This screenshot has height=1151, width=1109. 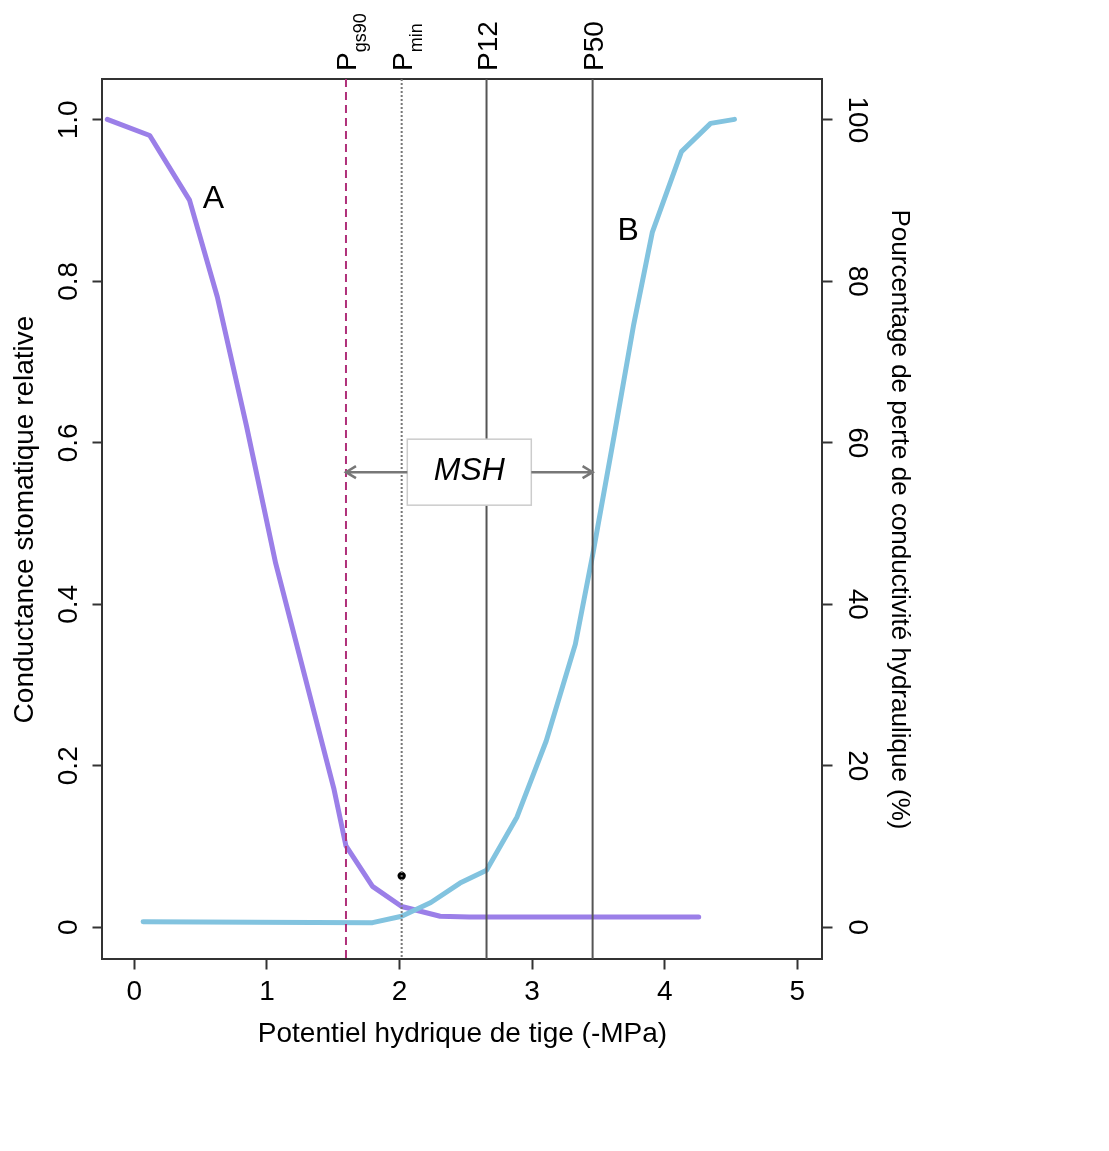 What do you see at coordinates (267, 990) in the screenshot?
I see `x-tick-label: 1` at bounding box center [267, 990].